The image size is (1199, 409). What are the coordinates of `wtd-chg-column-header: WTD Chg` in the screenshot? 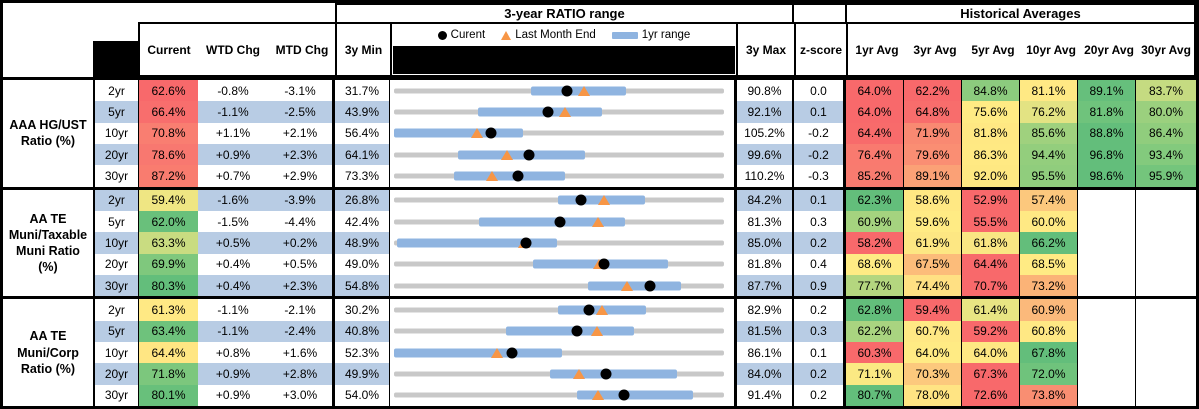 It's located at (233, 49).